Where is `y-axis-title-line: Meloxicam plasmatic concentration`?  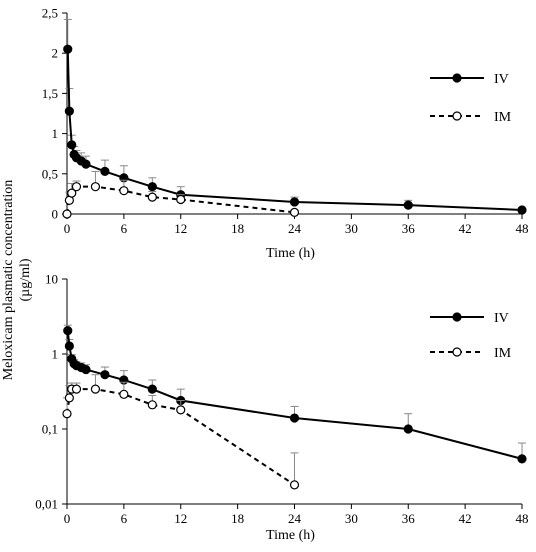
y-axis-title-line: Meloxicam plasmatic concentration is located at coordinates (8, 280).